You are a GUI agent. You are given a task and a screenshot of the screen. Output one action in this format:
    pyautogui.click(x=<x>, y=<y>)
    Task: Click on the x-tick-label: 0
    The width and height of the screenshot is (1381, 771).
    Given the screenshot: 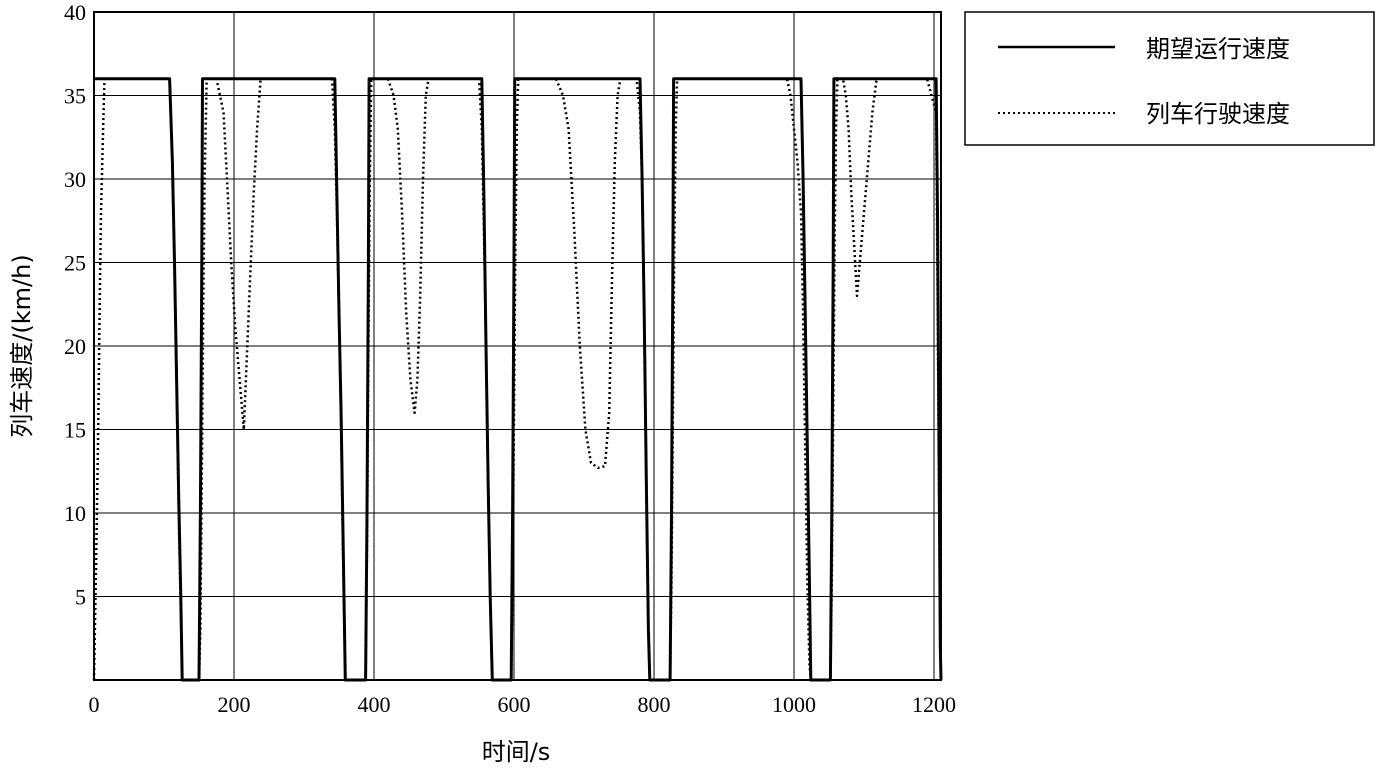 What is the action you would take?
    pyautogui.click(x=94, y=704)
    